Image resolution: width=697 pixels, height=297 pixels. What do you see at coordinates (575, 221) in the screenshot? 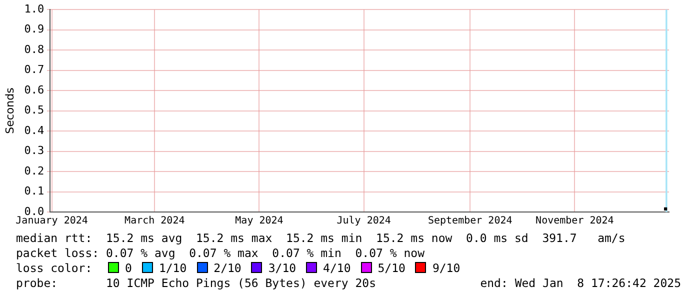
I see `x-tick-label: November 2024` at bounding box center [575, 221].